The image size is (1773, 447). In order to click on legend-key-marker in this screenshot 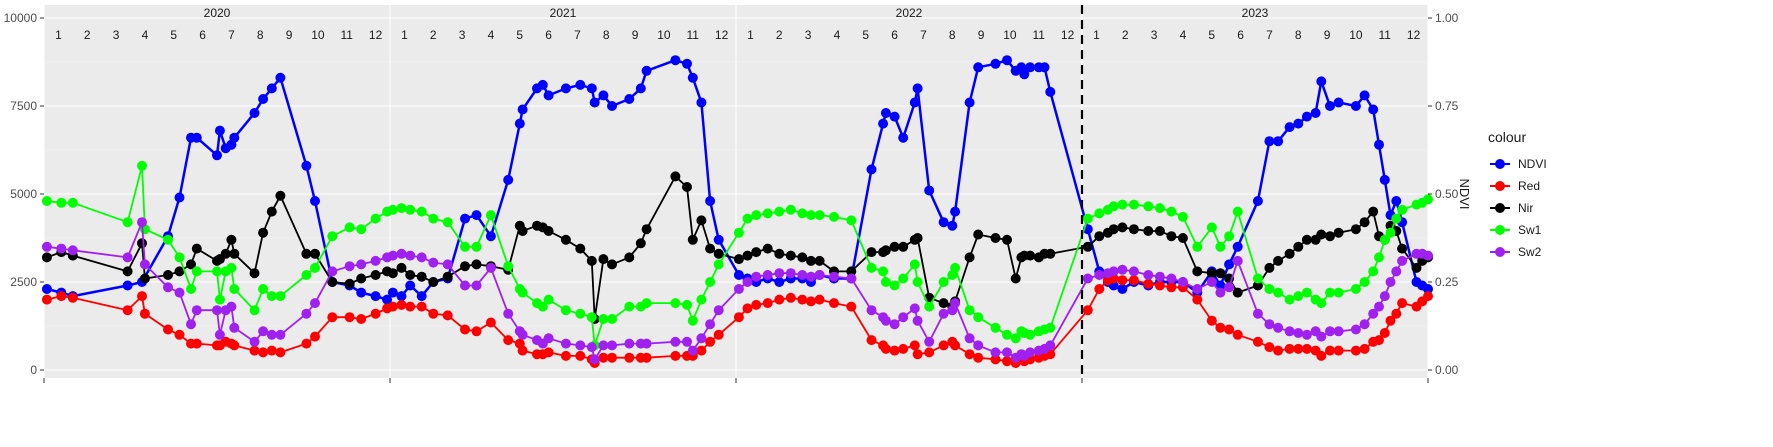, I will do `click(1500, 164)`.